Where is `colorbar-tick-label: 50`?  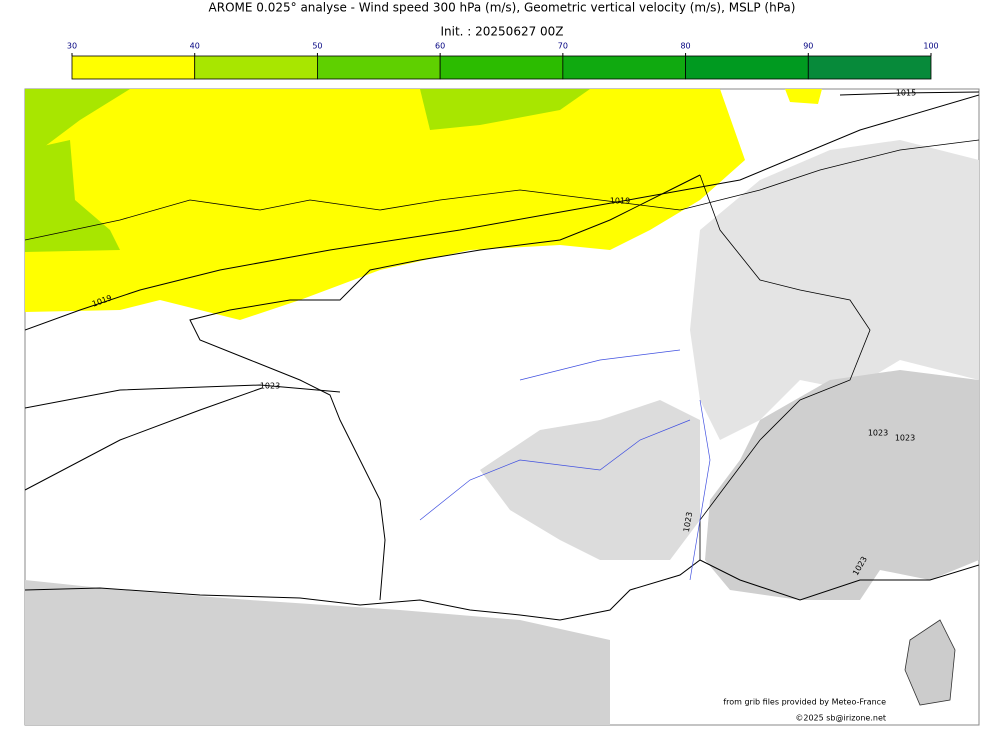 colorbar-tick-label: 50 is located at coordinates (317, 46).